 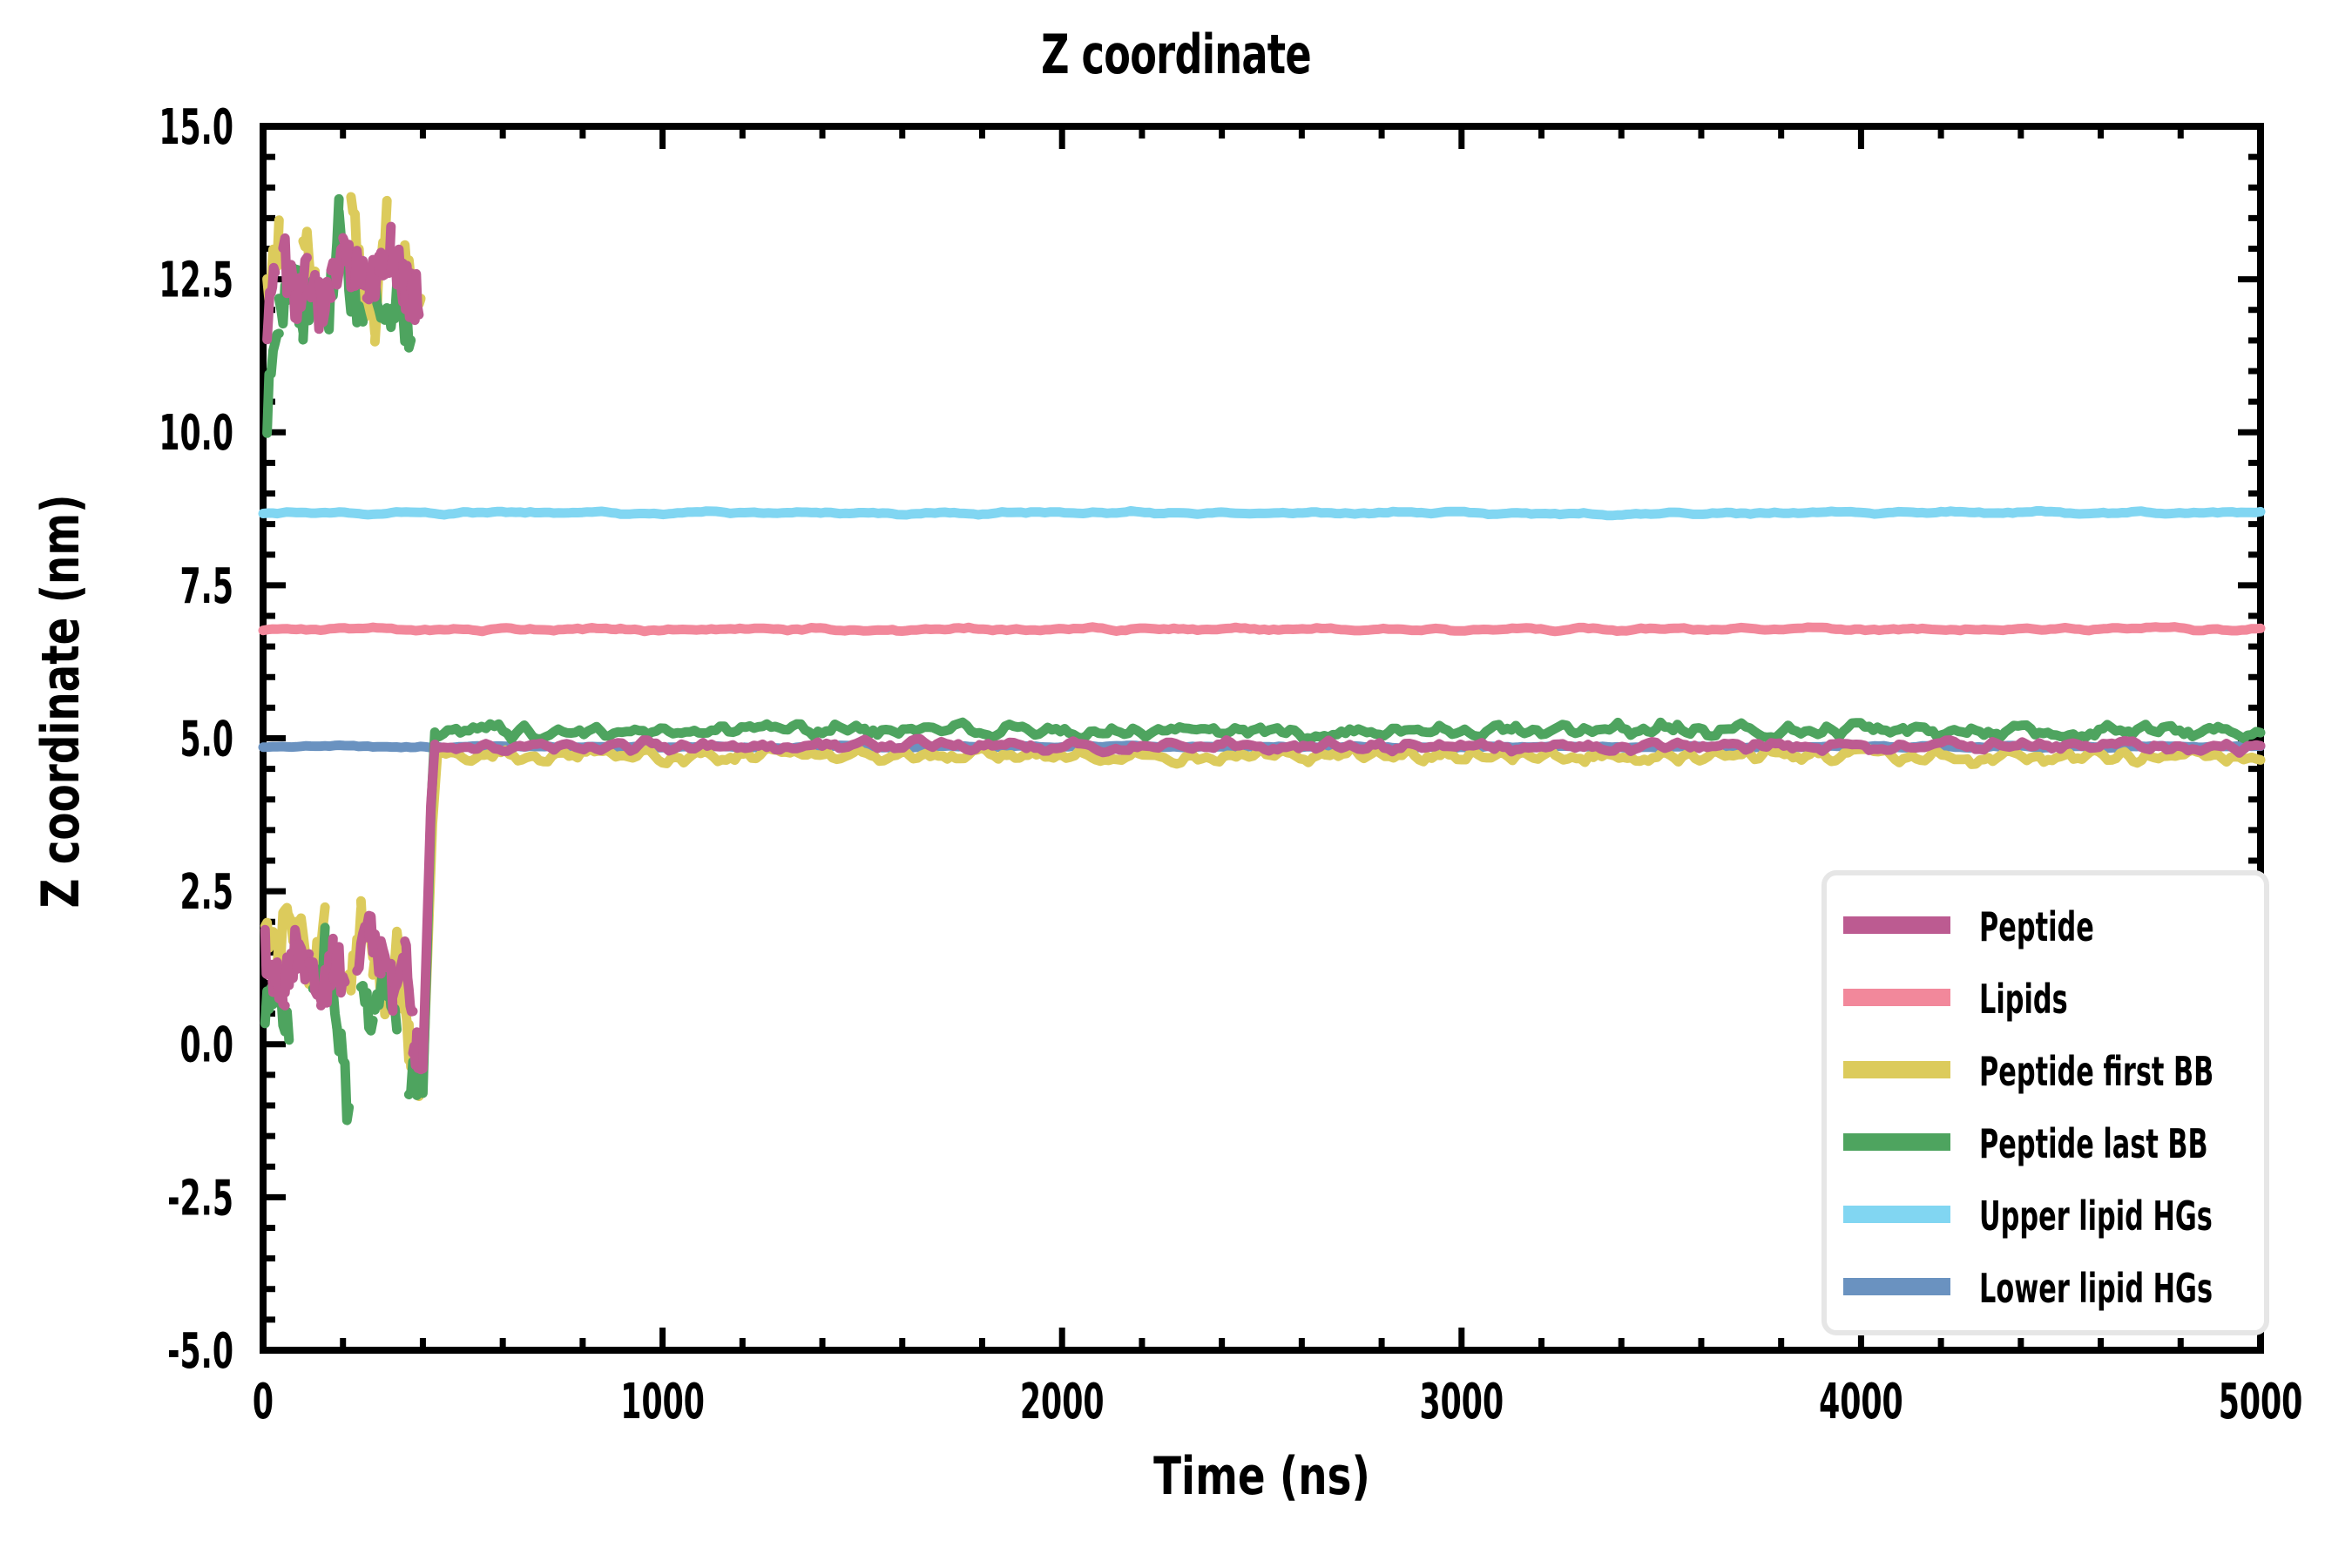 I want to click on y-tick-label: 5.0, so click(x=206, y=739).